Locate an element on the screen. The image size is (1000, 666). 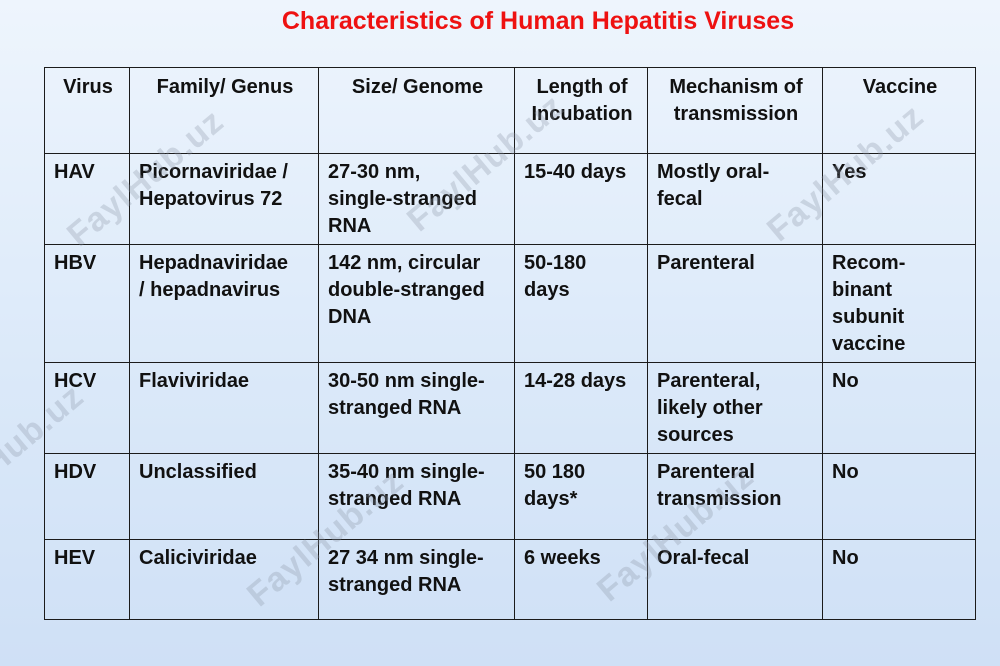
cell-virus: HBV is located at coordinates (87, 303).